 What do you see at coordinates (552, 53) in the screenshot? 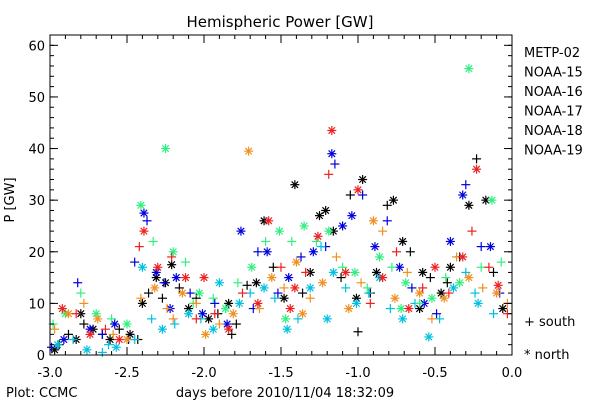
I see `legend-item-METP-02: METP-02` at bounding box center [552, 53].